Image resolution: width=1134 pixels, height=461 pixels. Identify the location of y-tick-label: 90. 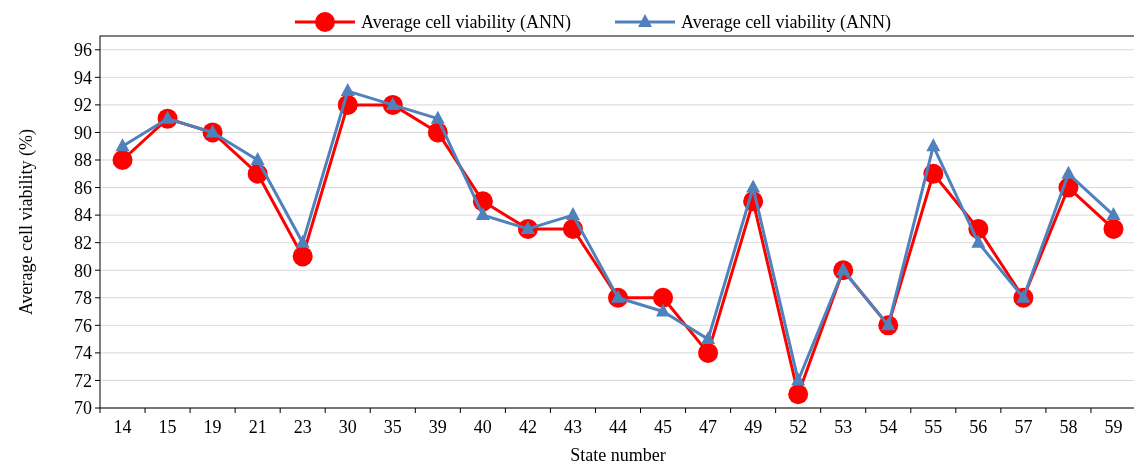
(83, 132).